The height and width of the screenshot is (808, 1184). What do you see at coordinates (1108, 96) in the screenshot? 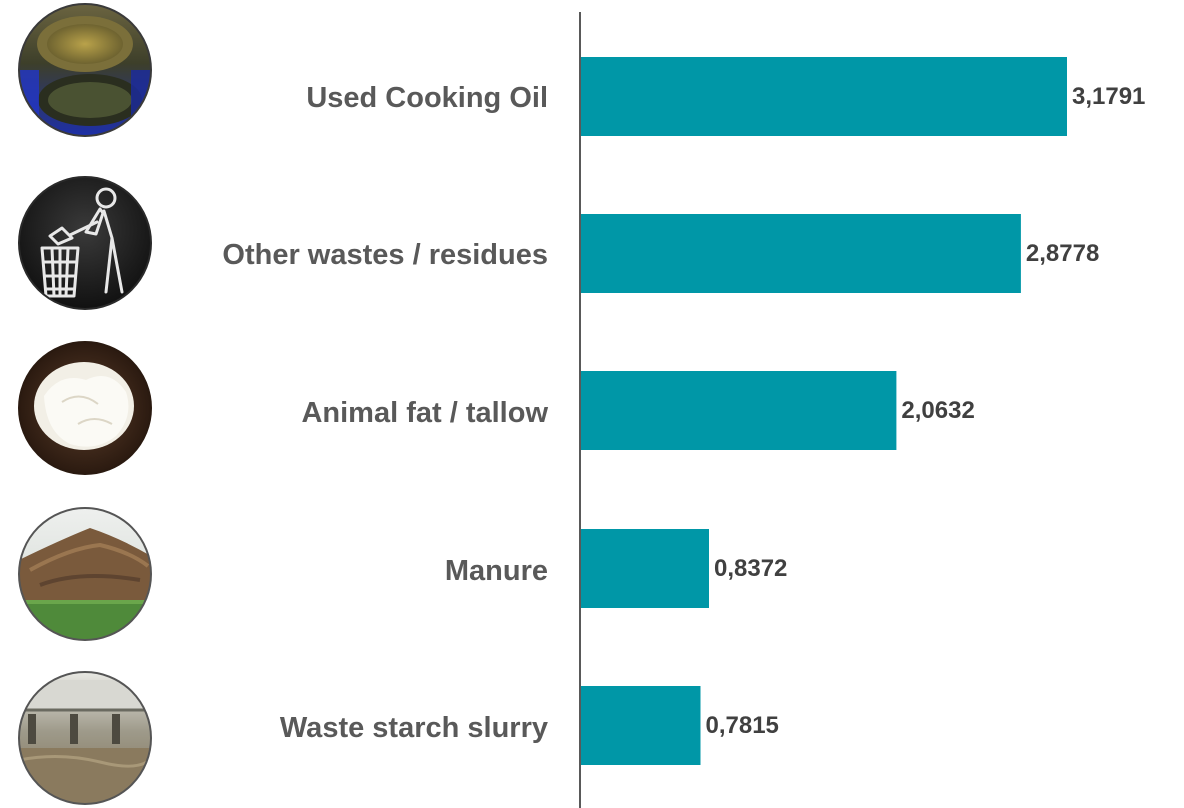
I see `value-label: 3,1791` at bounding box center [1108, 96].